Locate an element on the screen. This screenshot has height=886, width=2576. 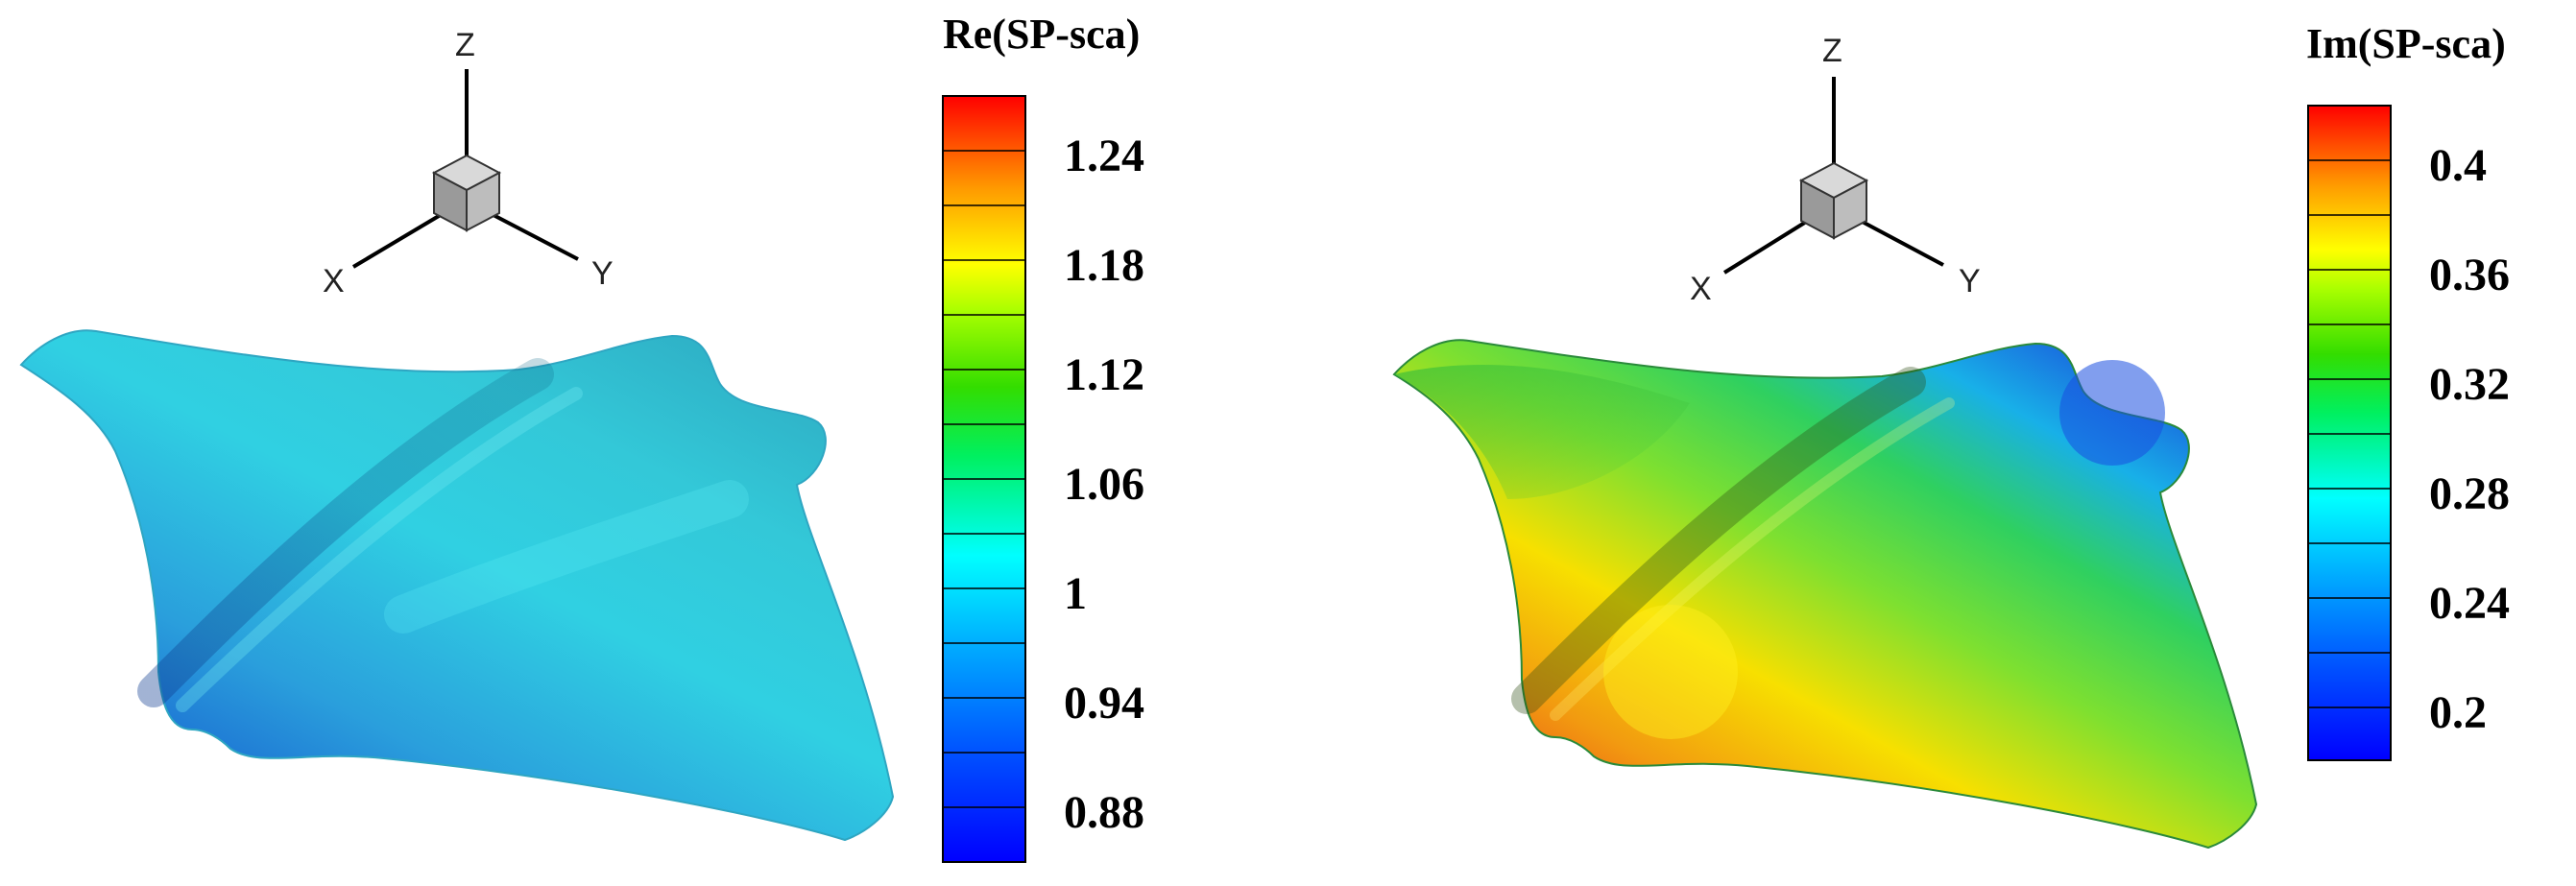
colorbar-tick: 0.88 is located at coordinates (1104, 812).